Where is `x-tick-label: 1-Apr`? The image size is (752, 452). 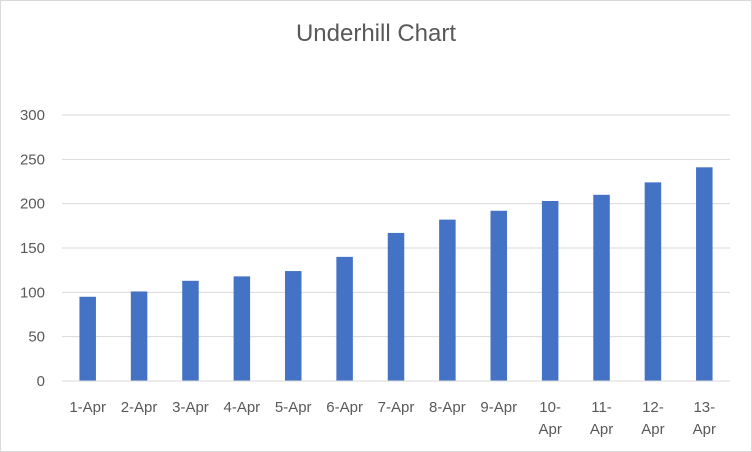
x-tick-label: 1-Apr is located at coordinates (87, 407).